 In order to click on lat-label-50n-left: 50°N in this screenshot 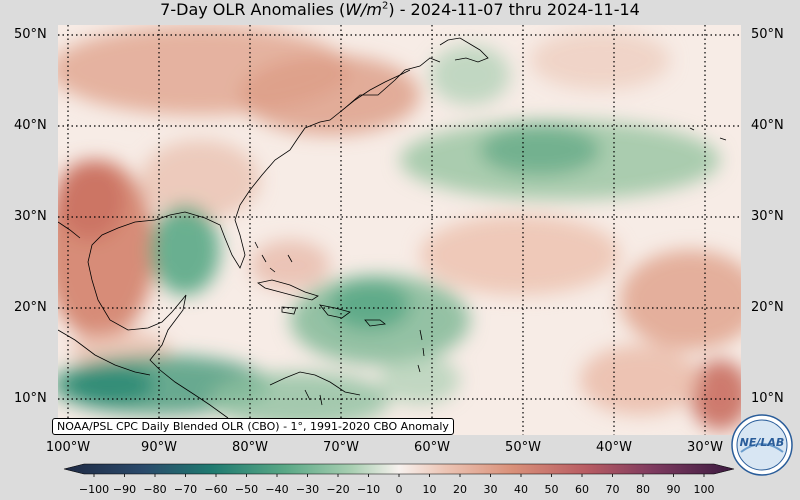, I will do `click(30, 34)`.